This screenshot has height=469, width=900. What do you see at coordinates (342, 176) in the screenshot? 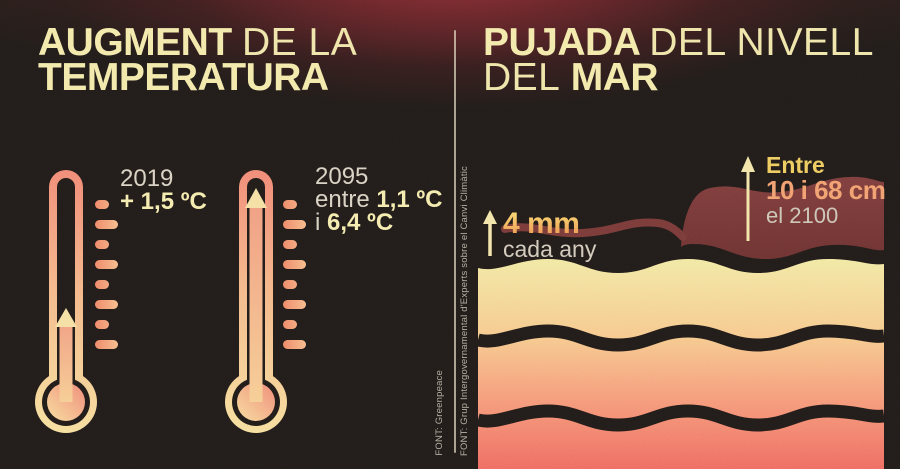
I see `year-2095: 2095` at bounding box center [342, 176].